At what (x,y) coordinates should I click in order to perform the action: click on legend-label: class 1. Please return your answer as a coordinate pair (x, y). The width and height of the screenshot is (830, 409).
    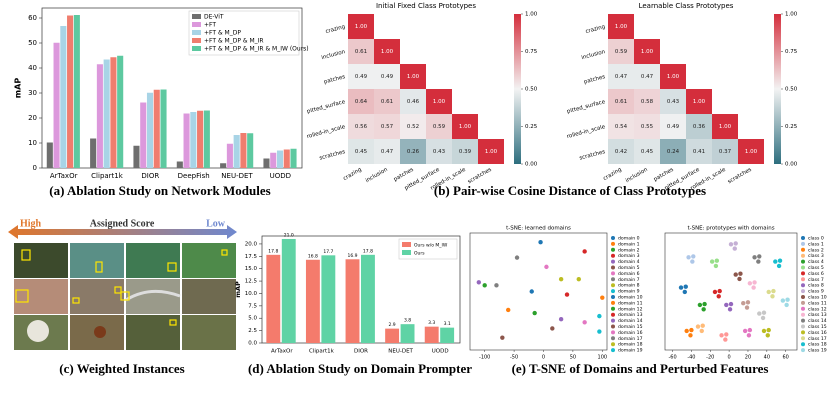
    Looking at the image, I should click on (816, 244).